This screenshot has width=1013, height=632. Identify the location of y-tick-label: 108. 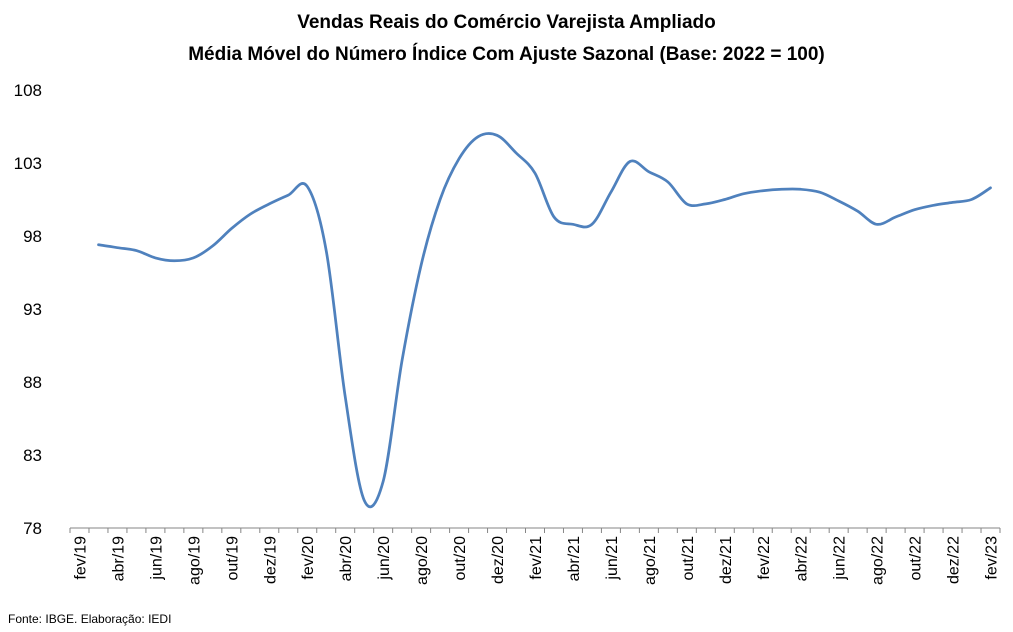
(28, 90).